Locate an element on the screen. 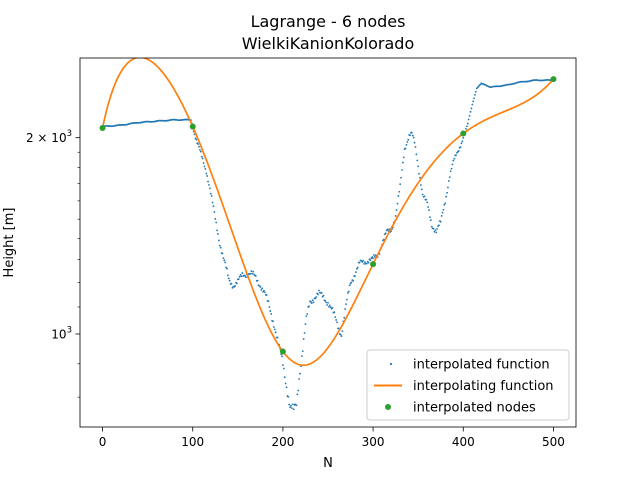 The width and height of the screenshot is (640, 480). legend-box is located at coordinates (468, 385).